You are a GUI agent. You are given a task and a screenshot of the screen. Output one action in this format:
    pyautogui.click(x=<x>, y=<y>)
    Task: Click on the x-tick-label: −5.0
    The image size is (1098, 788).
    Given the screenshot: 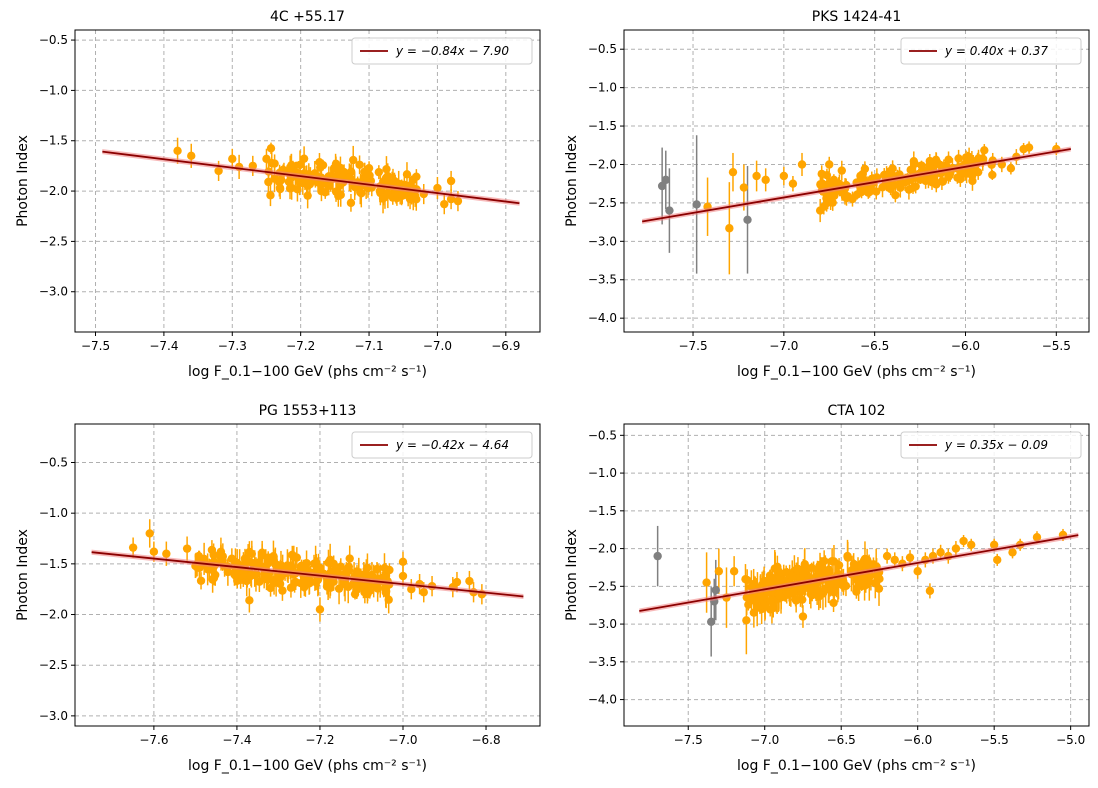 What is the action you would take?
    pyautogui.click(x=1070, y=740)
    